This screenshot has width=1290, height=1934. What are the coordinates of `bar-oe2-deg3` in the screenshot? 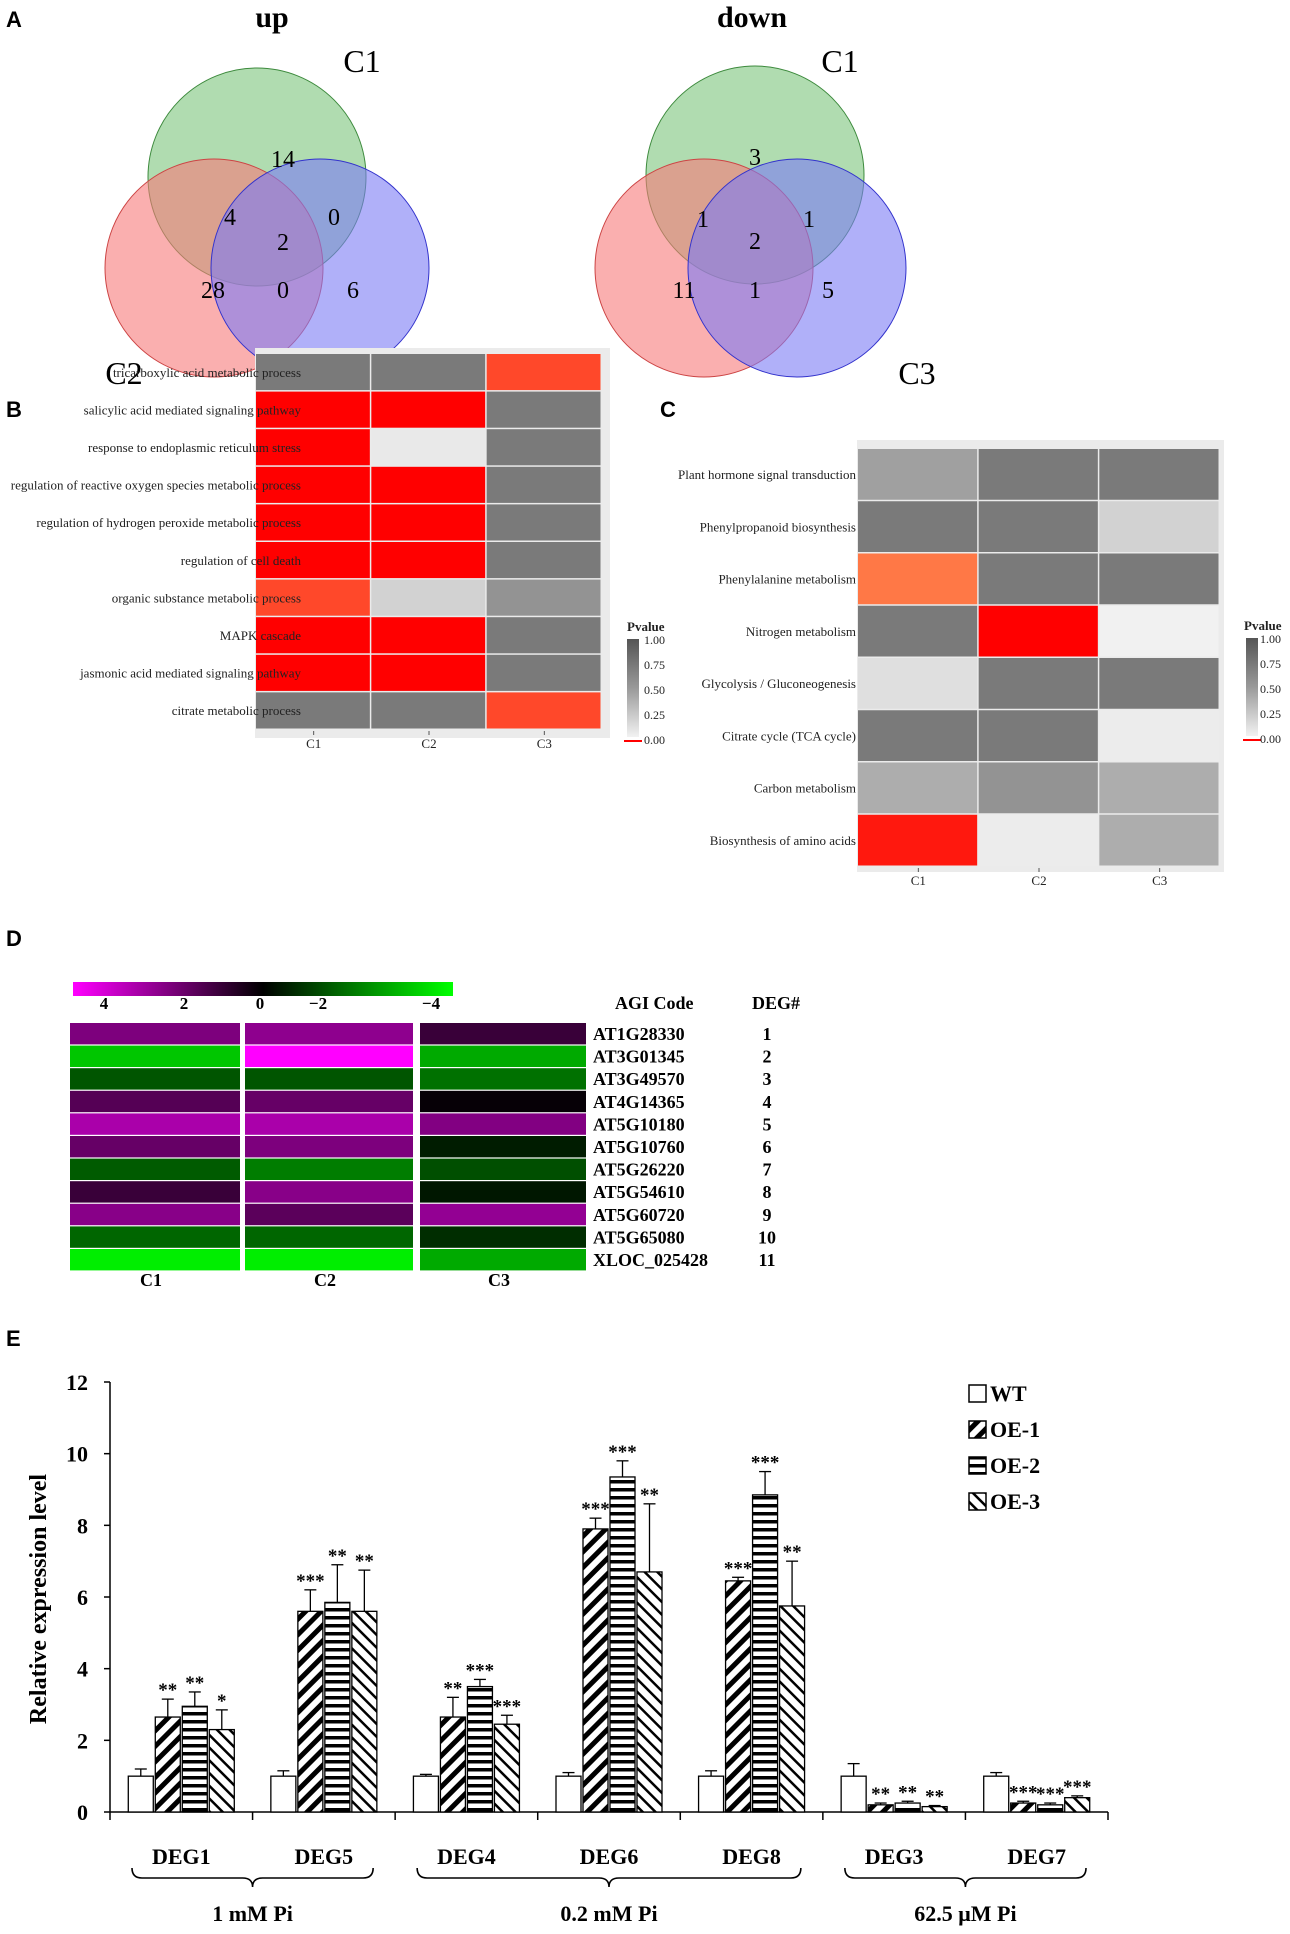 It's located at (907, 1807).